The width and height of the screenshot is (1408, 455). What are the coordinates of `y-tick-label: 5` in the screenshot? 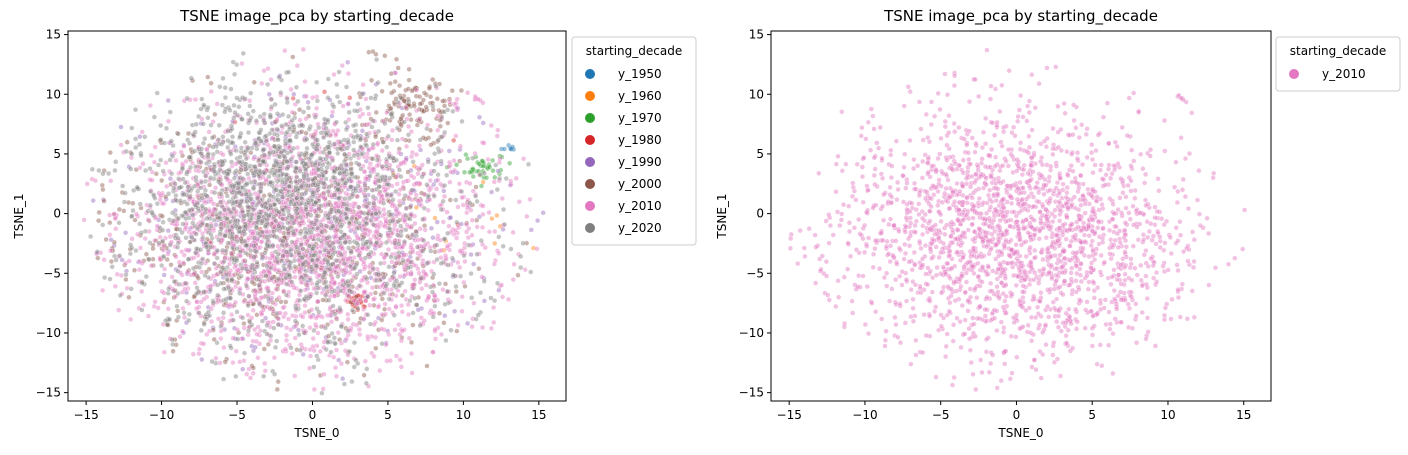 It's located at (57, 154).